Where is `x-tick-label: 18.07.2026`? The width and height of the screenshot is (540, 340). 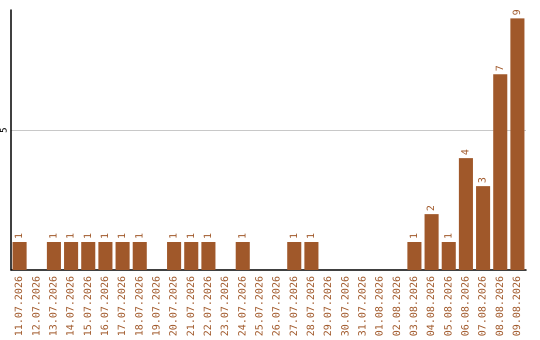 x-tick-label: 18.07.2026 is located at coordinates (140, 306).